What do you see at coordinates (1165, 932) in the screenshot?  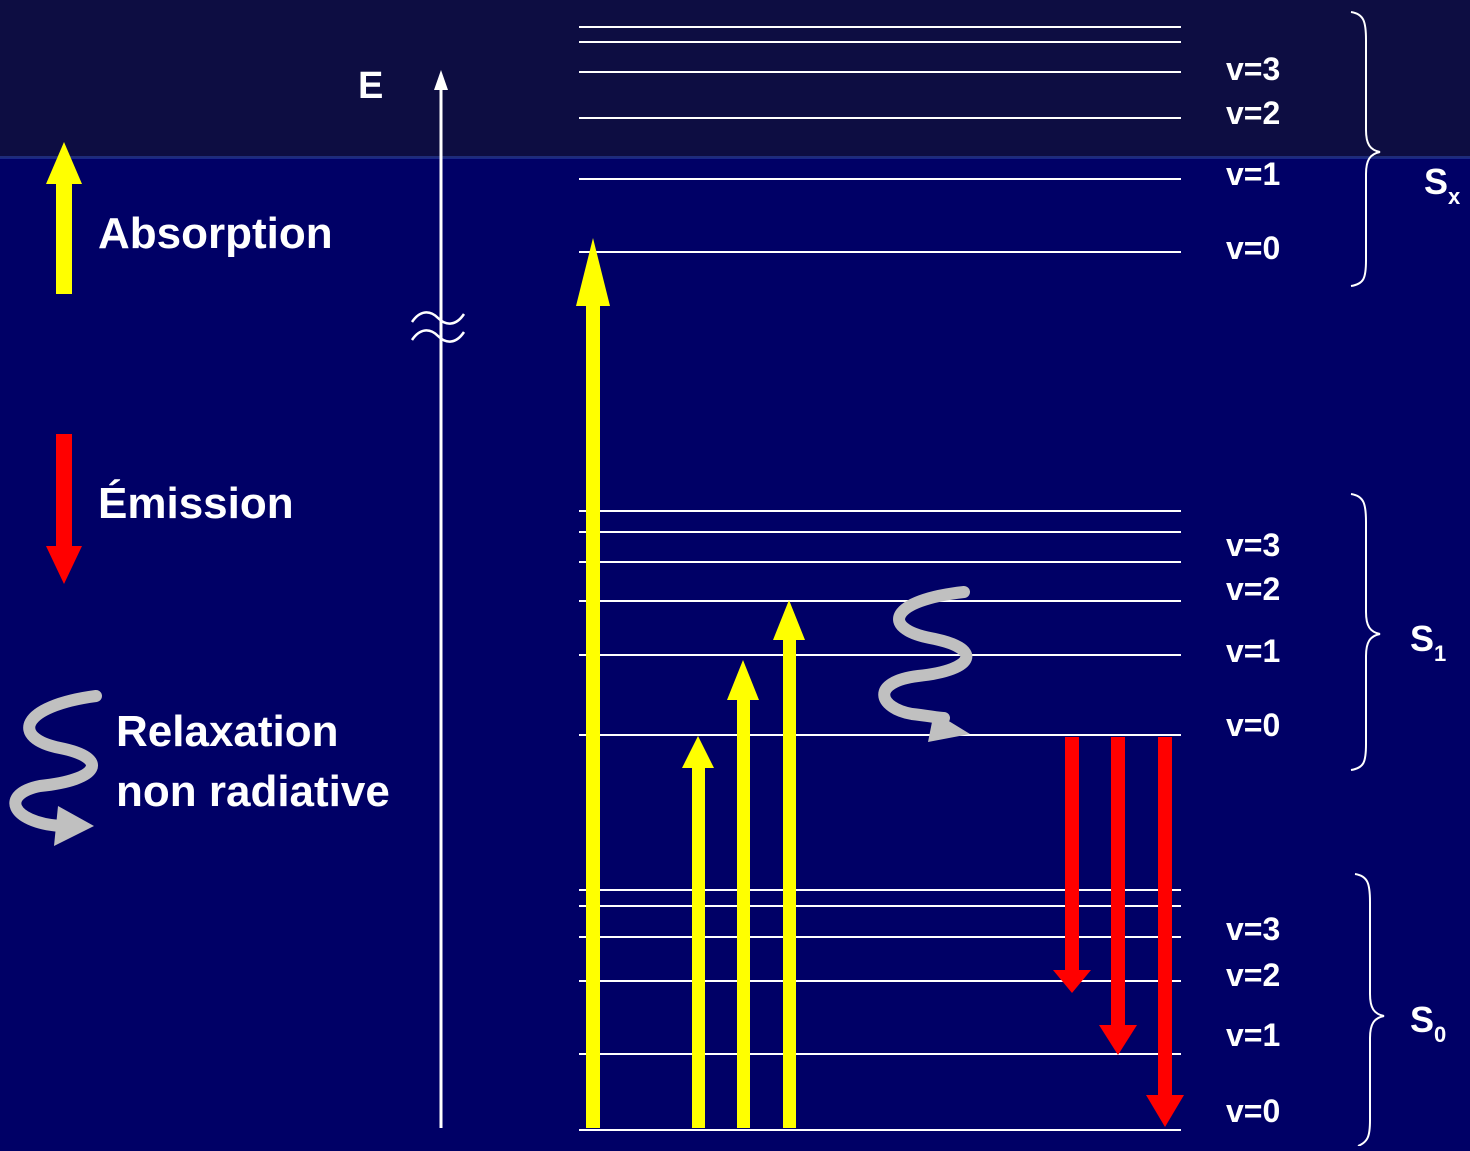 I see `emission-arrow-s1-v0-to-s0-v0` at bounding box center [1165, 932].